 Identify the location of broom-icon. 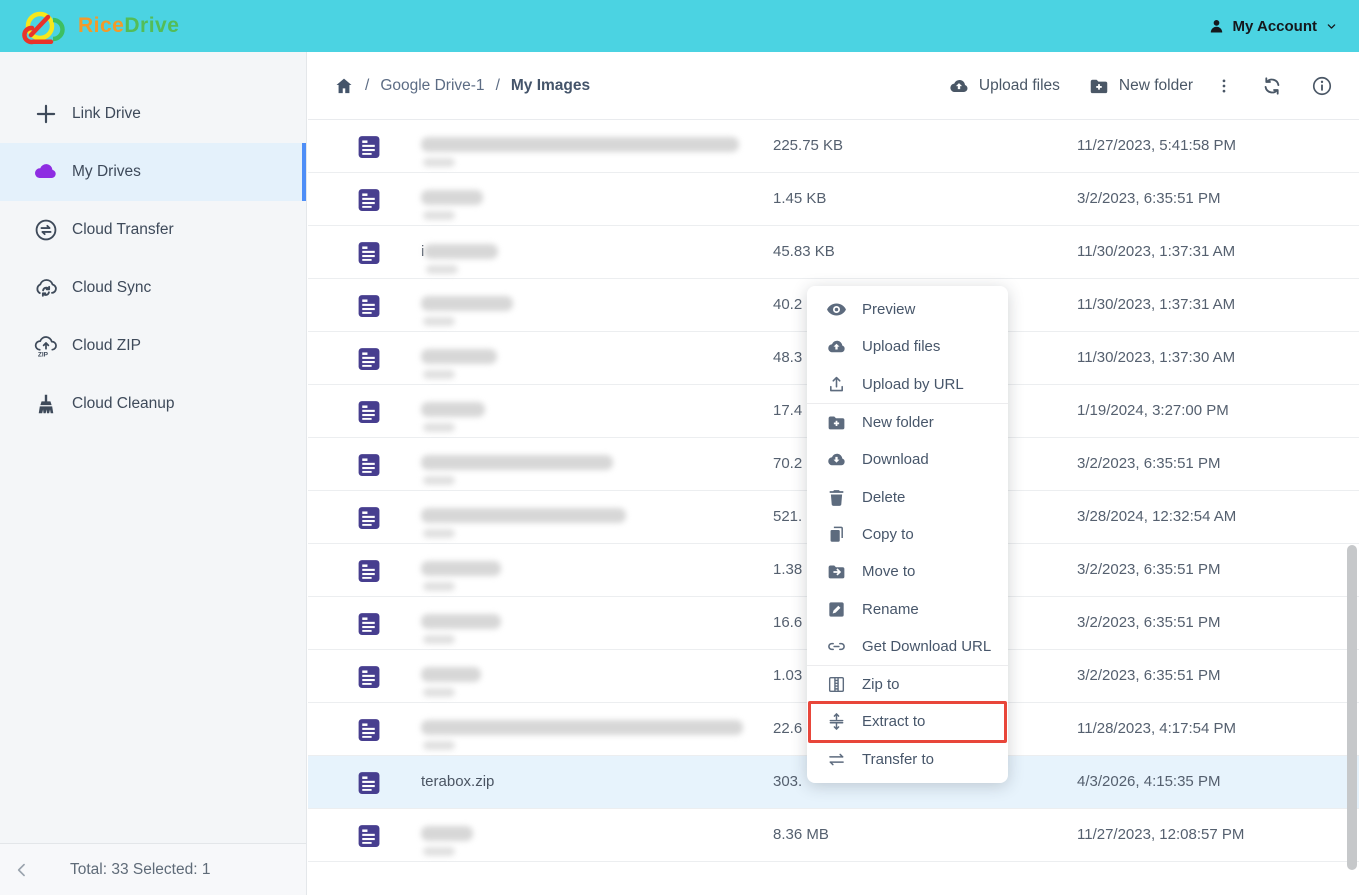
(46, 404).